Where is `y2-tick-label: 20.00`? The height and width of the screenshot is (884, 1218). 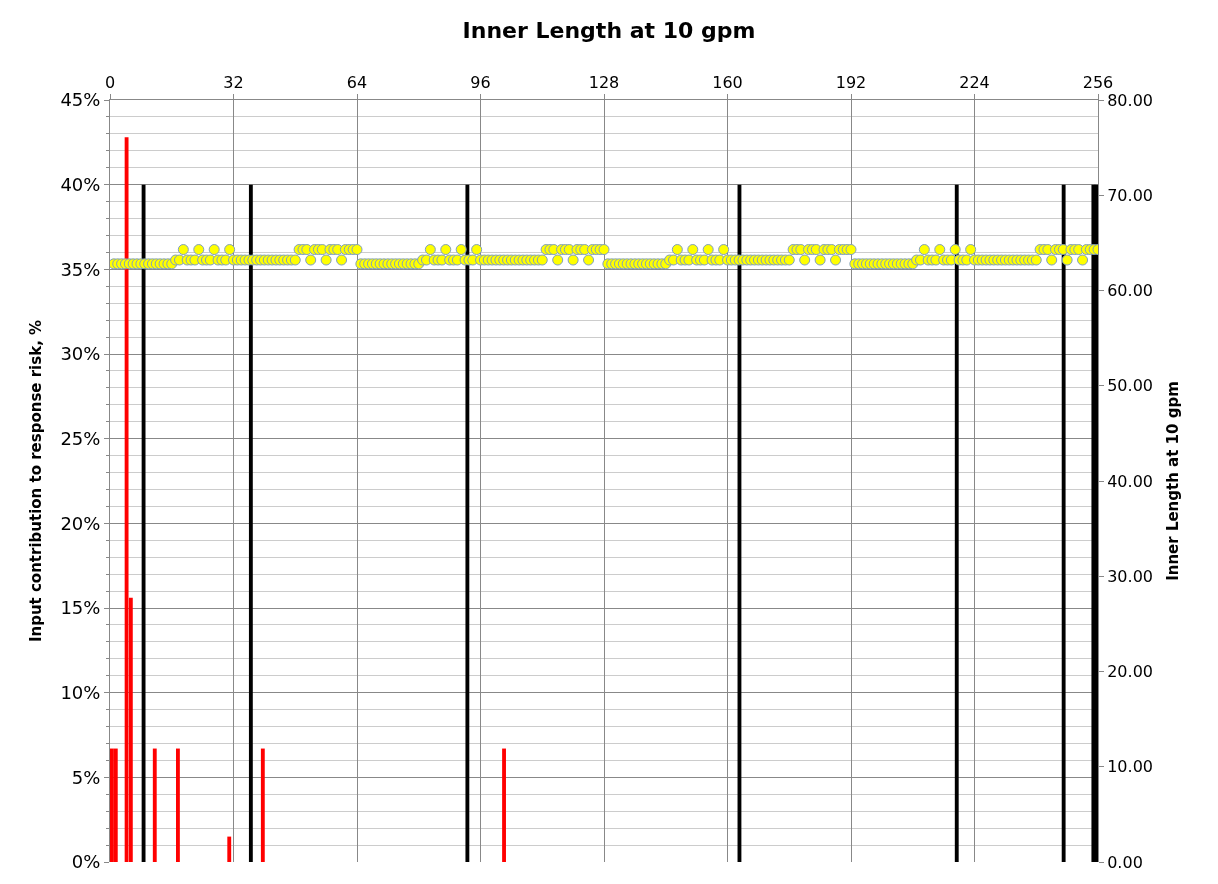 y2-tick-label: 20.00 is located at coordinates (1130, 672).